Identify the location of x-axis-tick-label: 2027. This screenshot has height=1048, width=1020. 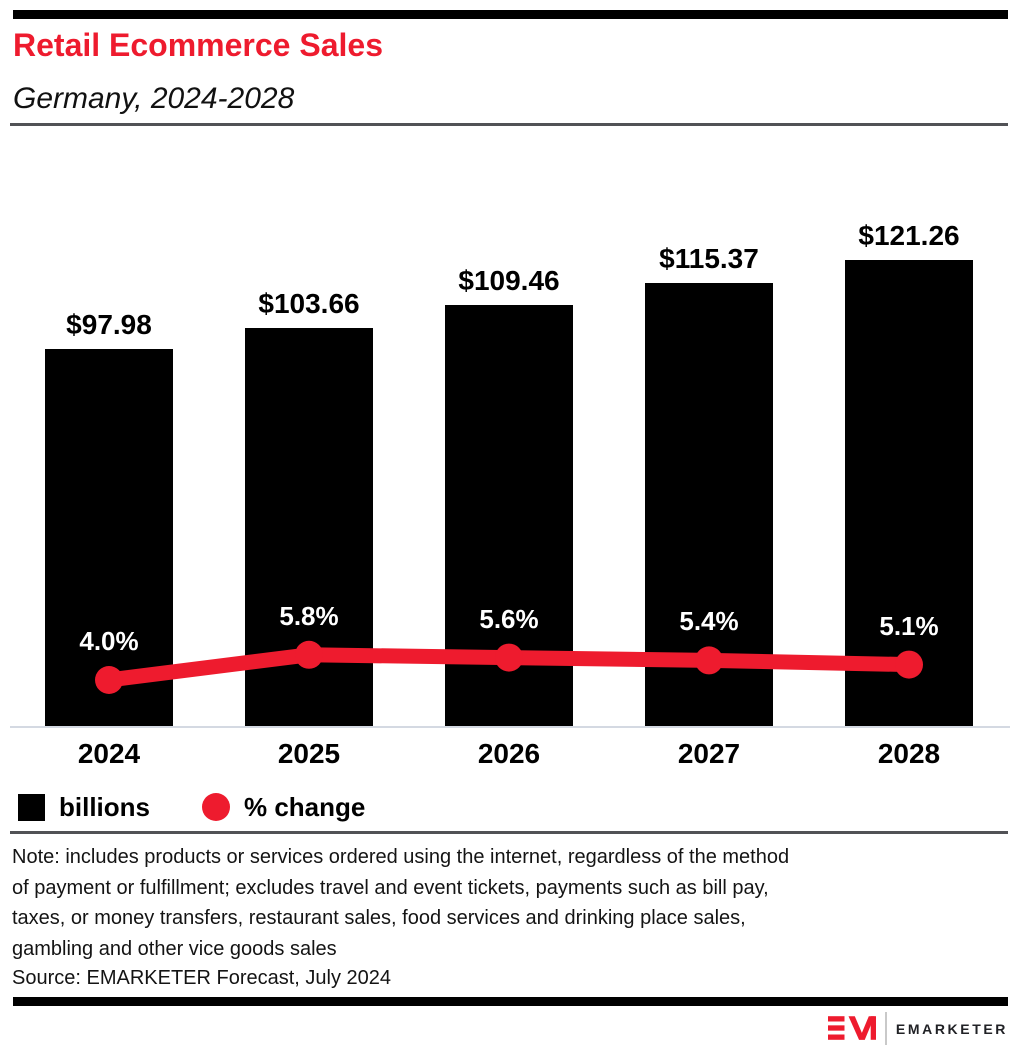
(709, 753).